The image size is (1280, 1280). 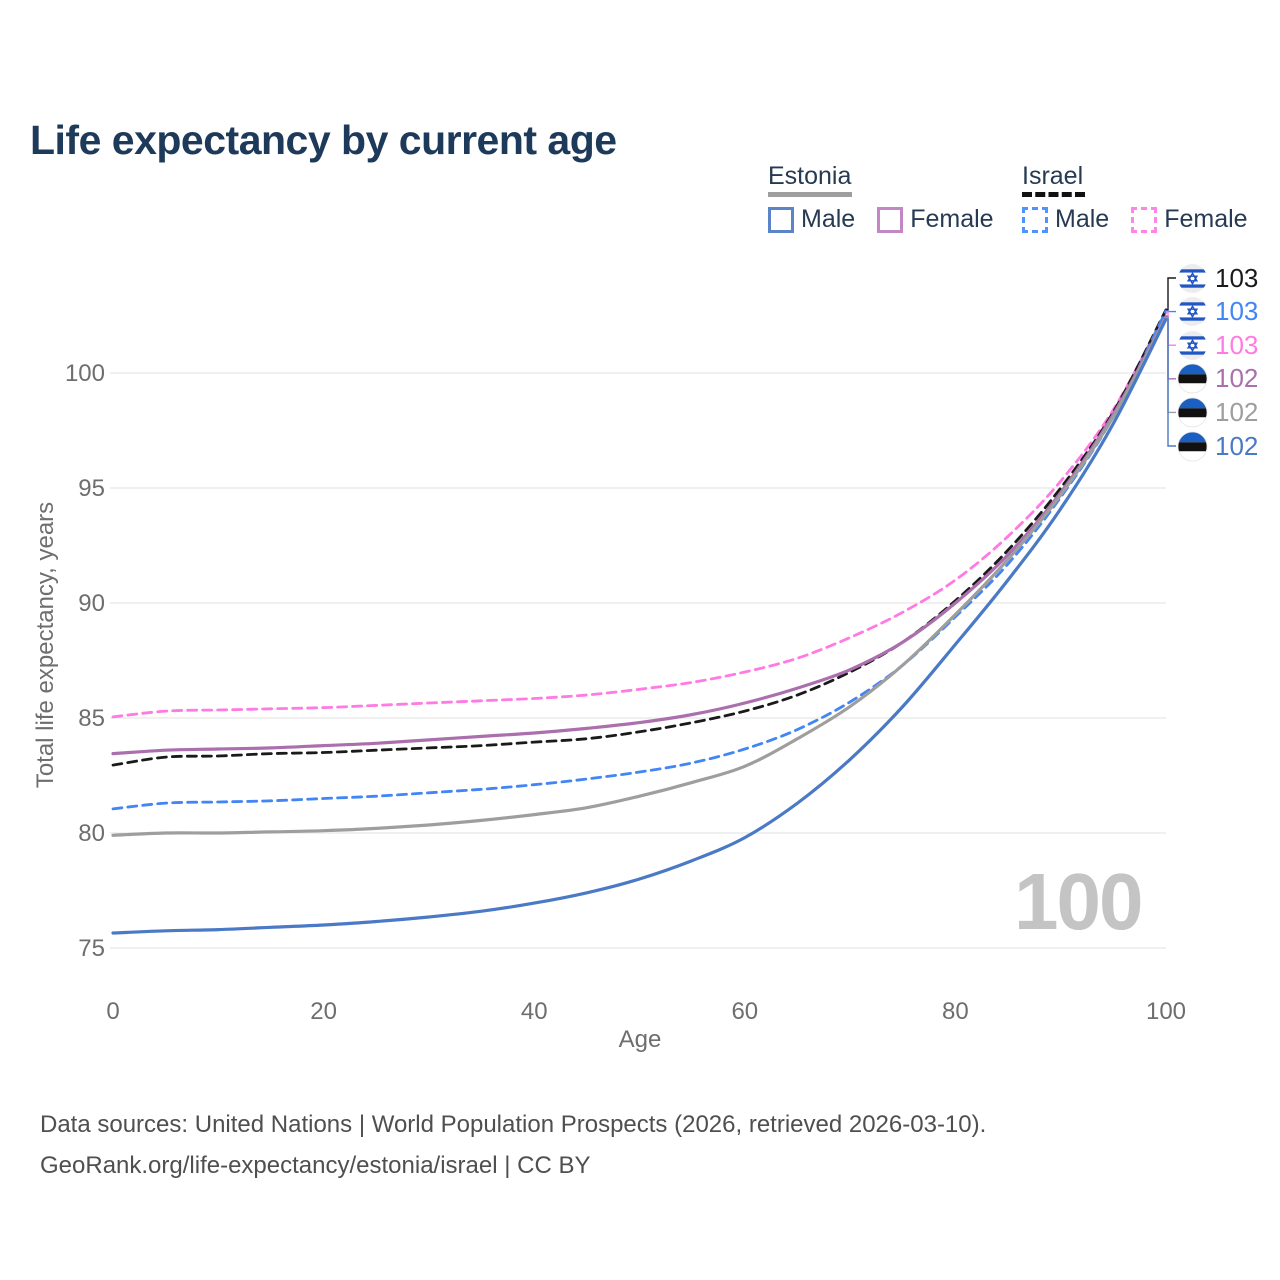 What do you see at coordinates (640, 1039) in the screenshot?
I see `x-axis-title: Age` at bounding box center [640, 1039].